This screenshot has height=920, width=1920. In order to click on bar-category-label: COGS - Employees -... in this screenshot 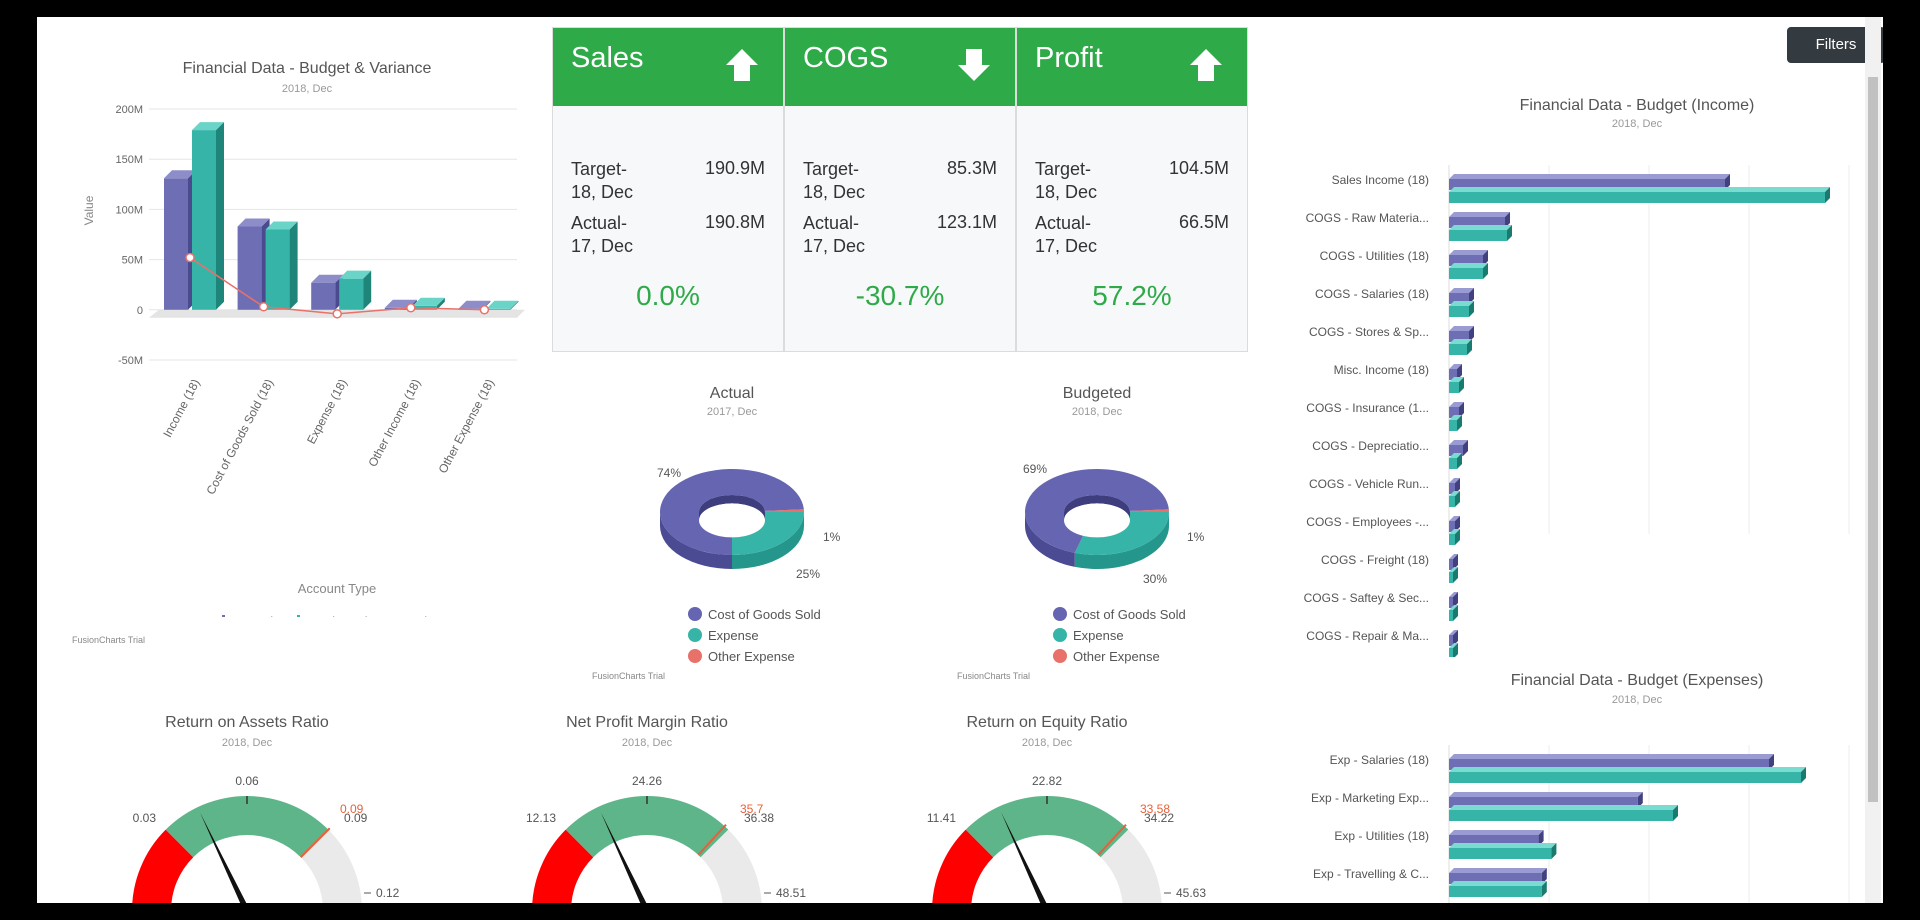, I will do `click(1367, 522)`.